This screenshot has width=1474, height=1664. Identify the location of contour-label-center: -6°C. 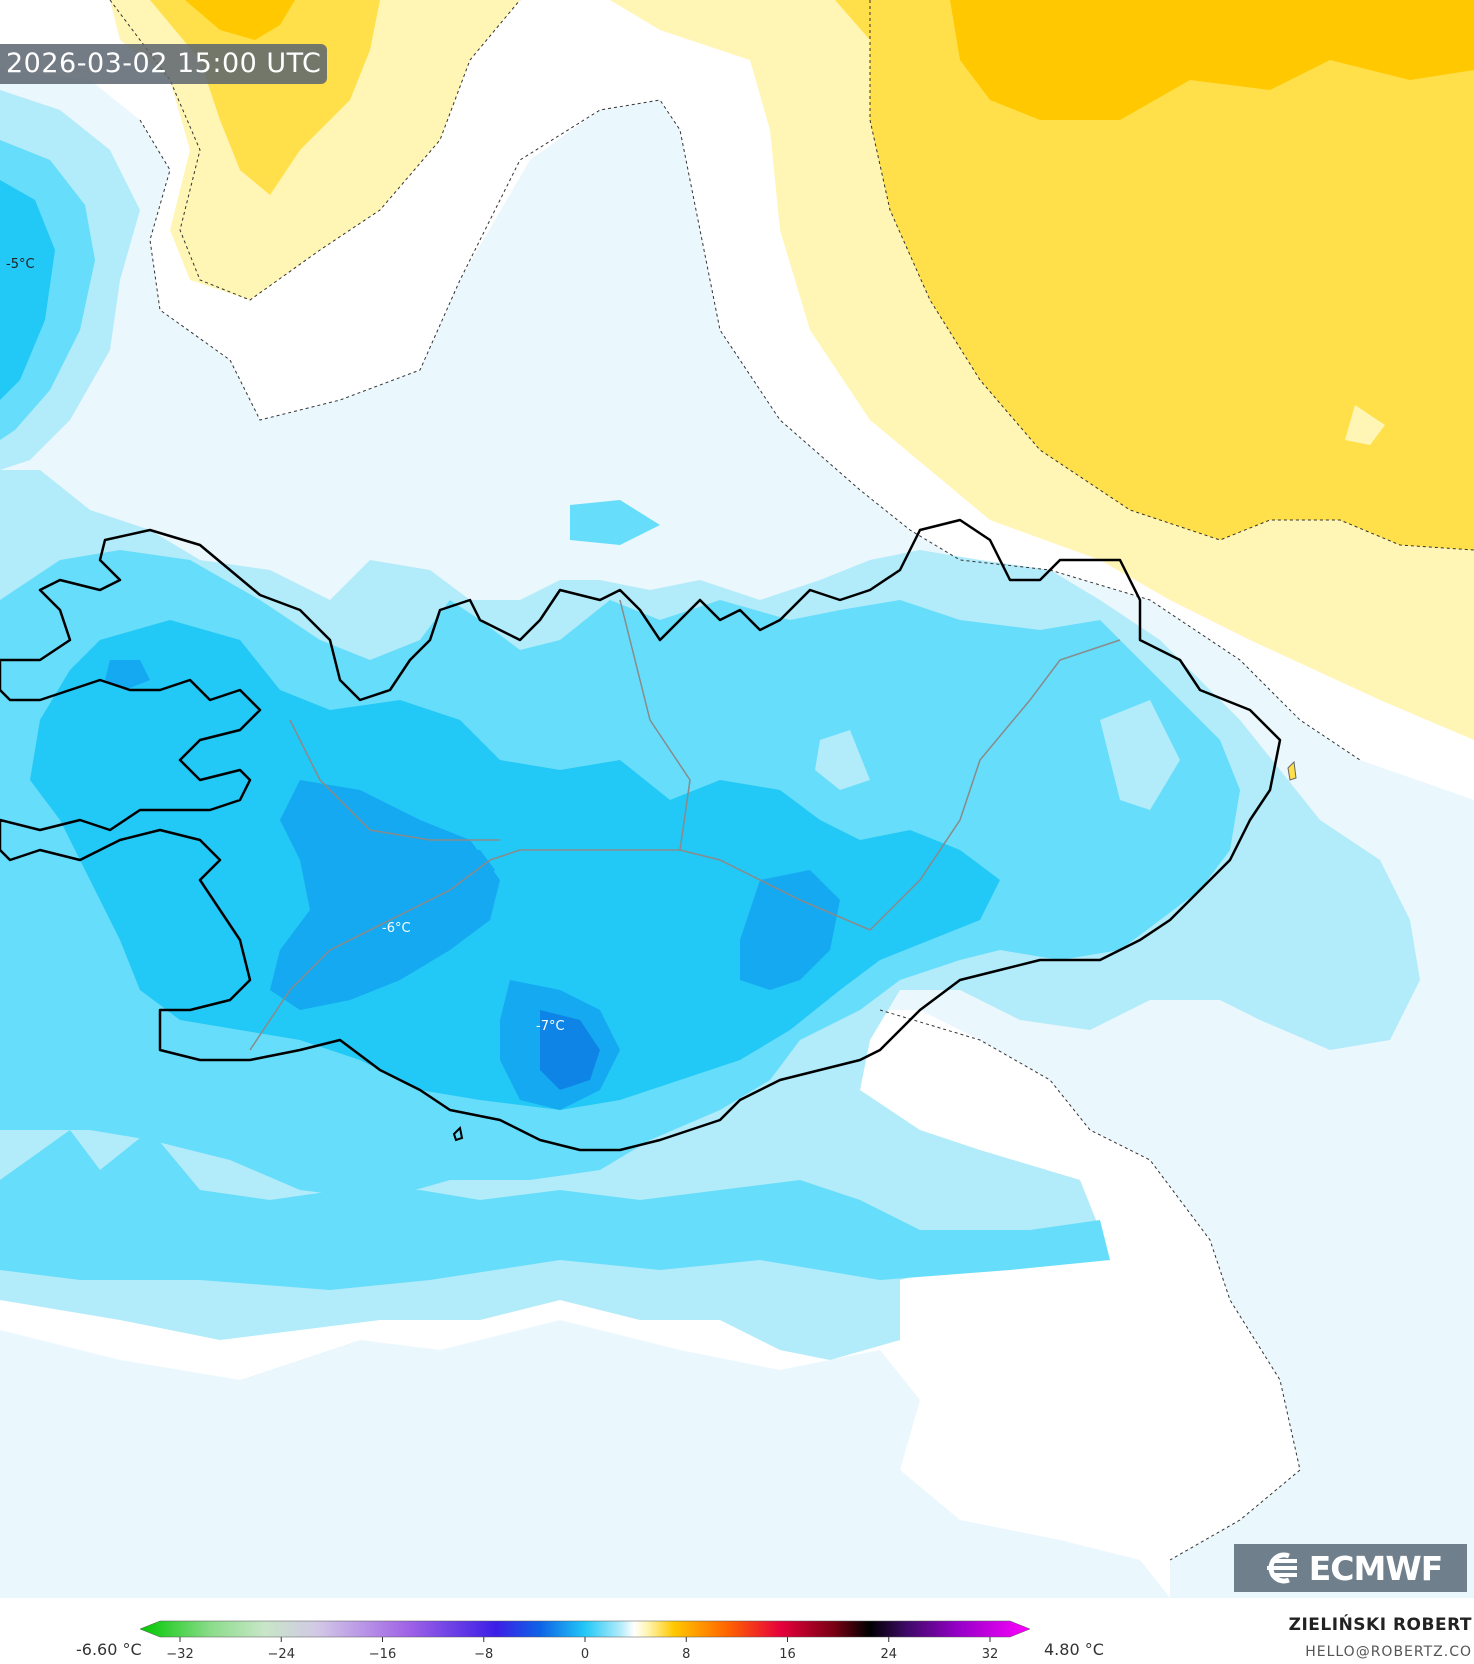
(396, 928).